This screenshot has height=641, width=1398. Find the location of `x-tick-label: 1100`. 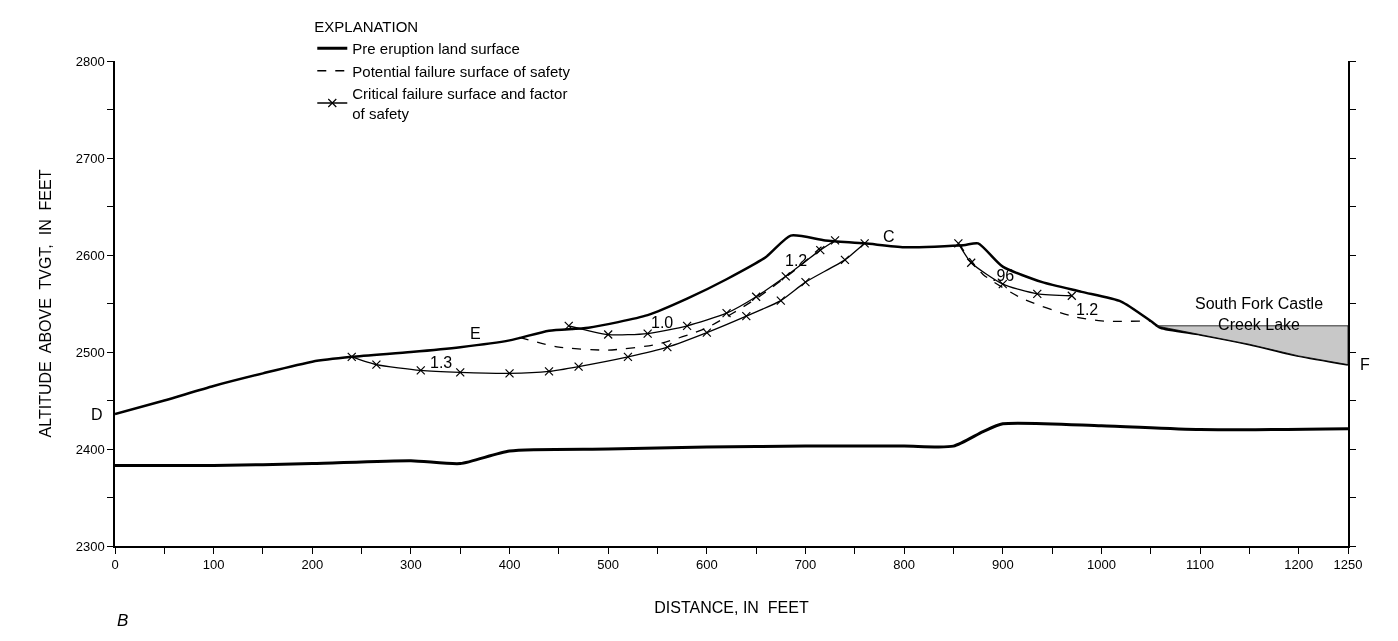

x-tick-label: 1100 is located at coordinates (1200, 565).